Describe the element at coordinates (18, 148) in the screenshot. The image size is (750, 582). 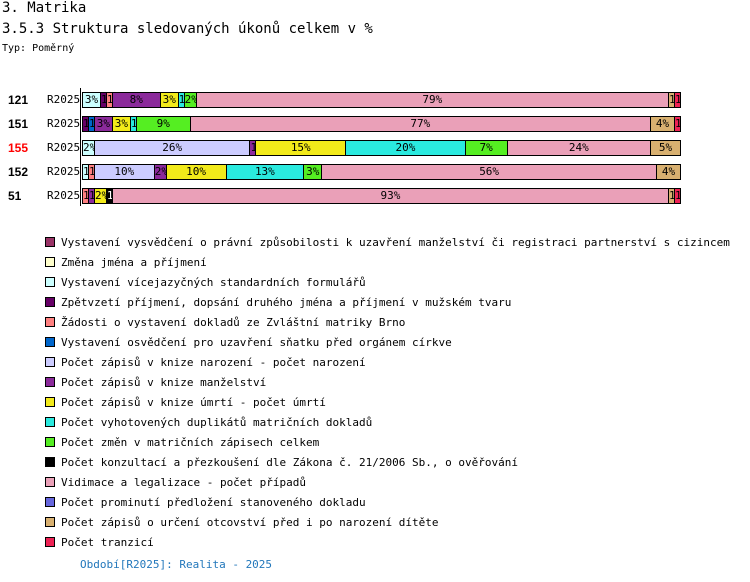
I see `row-count: 155` at that location.